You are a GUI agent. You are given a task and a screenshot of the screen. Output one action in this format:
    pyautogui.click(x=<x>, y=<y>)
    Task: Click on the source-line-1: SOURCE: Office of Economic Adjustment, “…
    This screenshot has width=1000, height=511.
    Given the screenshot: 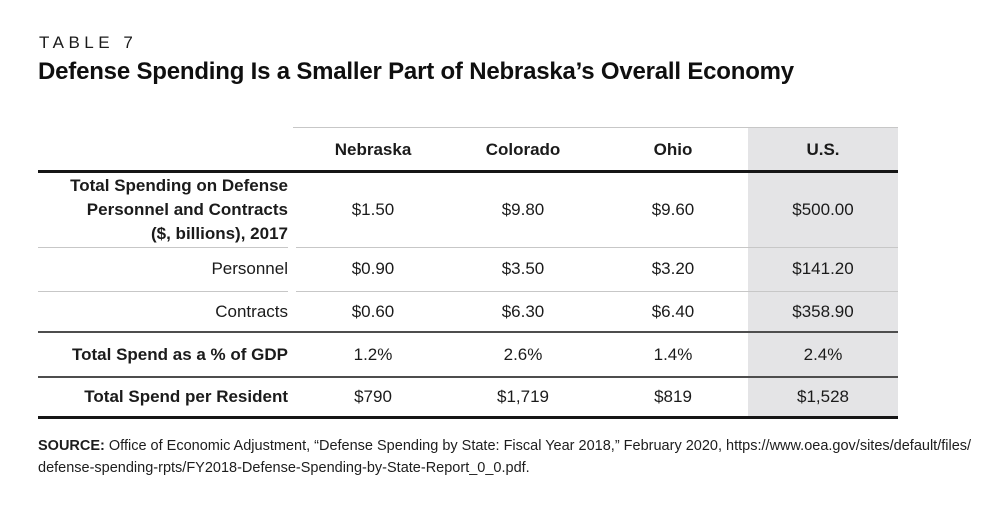 What is the action you would take?
    pyautogui.click(x=513, y=446)
    